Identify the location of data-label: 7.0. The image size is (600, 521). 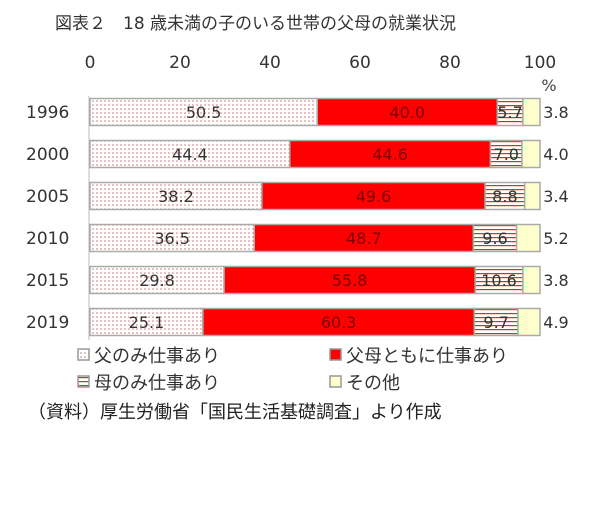
(506, 154).